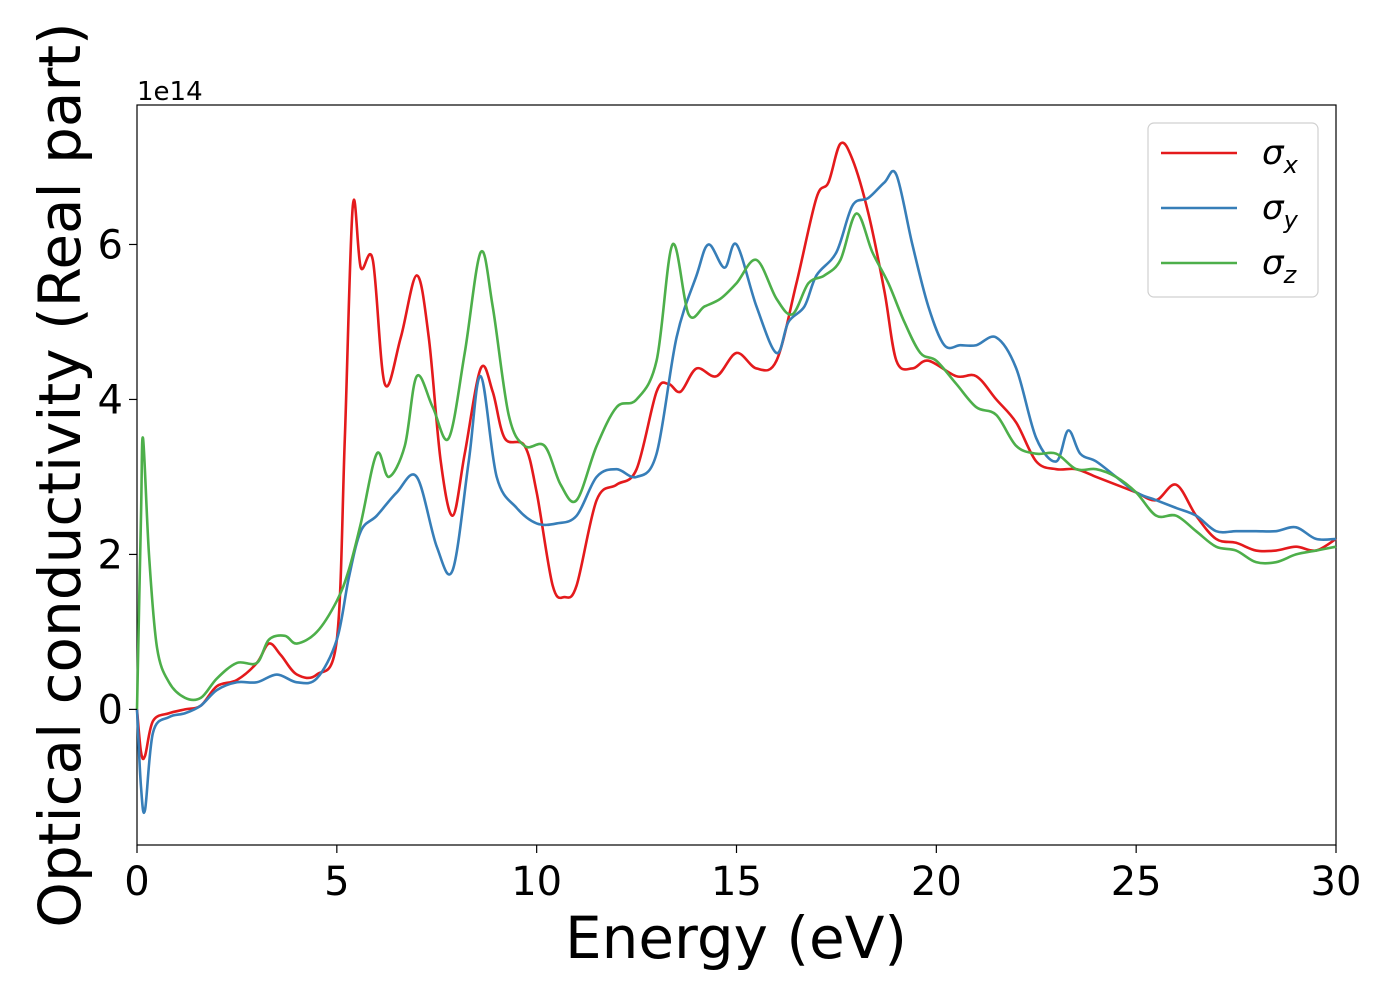 Image resolution: width=1400 pixels, height=1000 pixels. I want to click on legend-box, so click(1233, 210).